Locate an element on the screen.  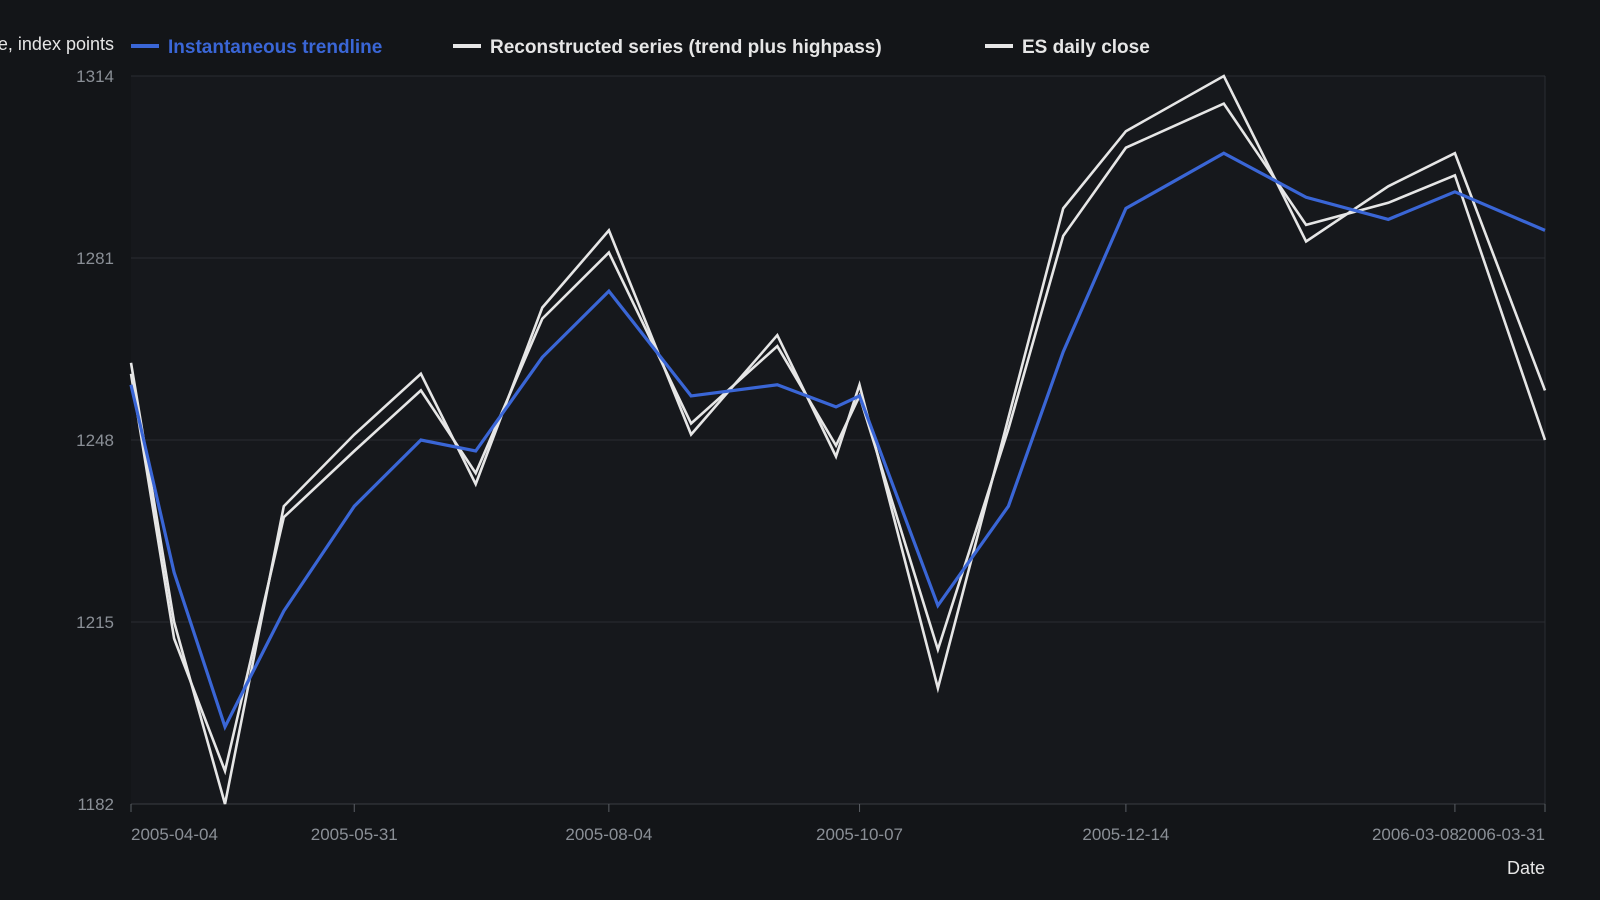
x-tick-label: 2006-03-08 is located at coordinates (1415, 834).